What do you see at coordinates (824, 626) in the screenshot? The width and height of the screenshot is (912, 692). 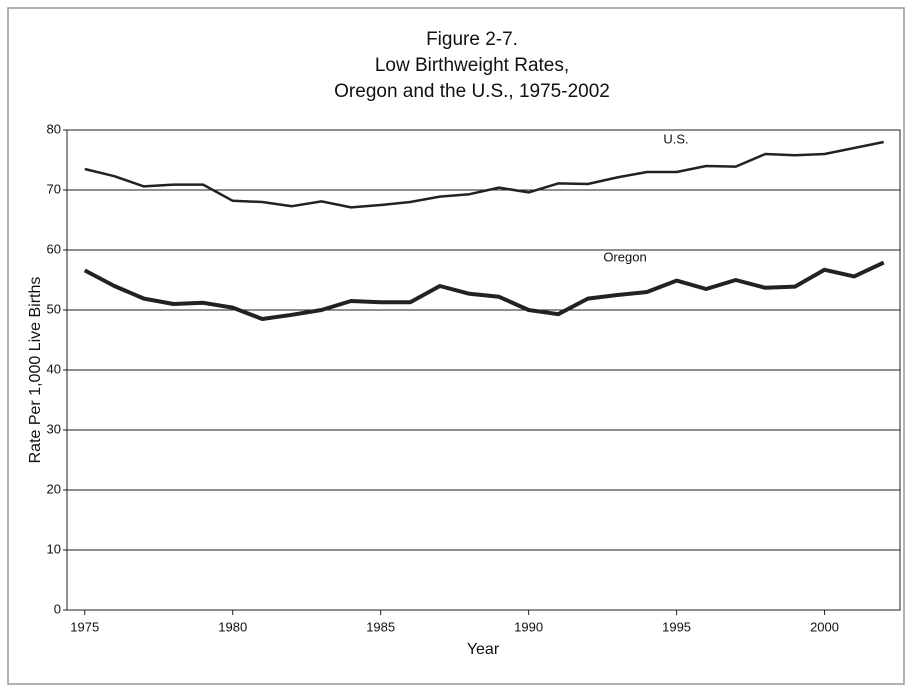 I see `x-tick-label: 2000` at bounding box center [824, 626].